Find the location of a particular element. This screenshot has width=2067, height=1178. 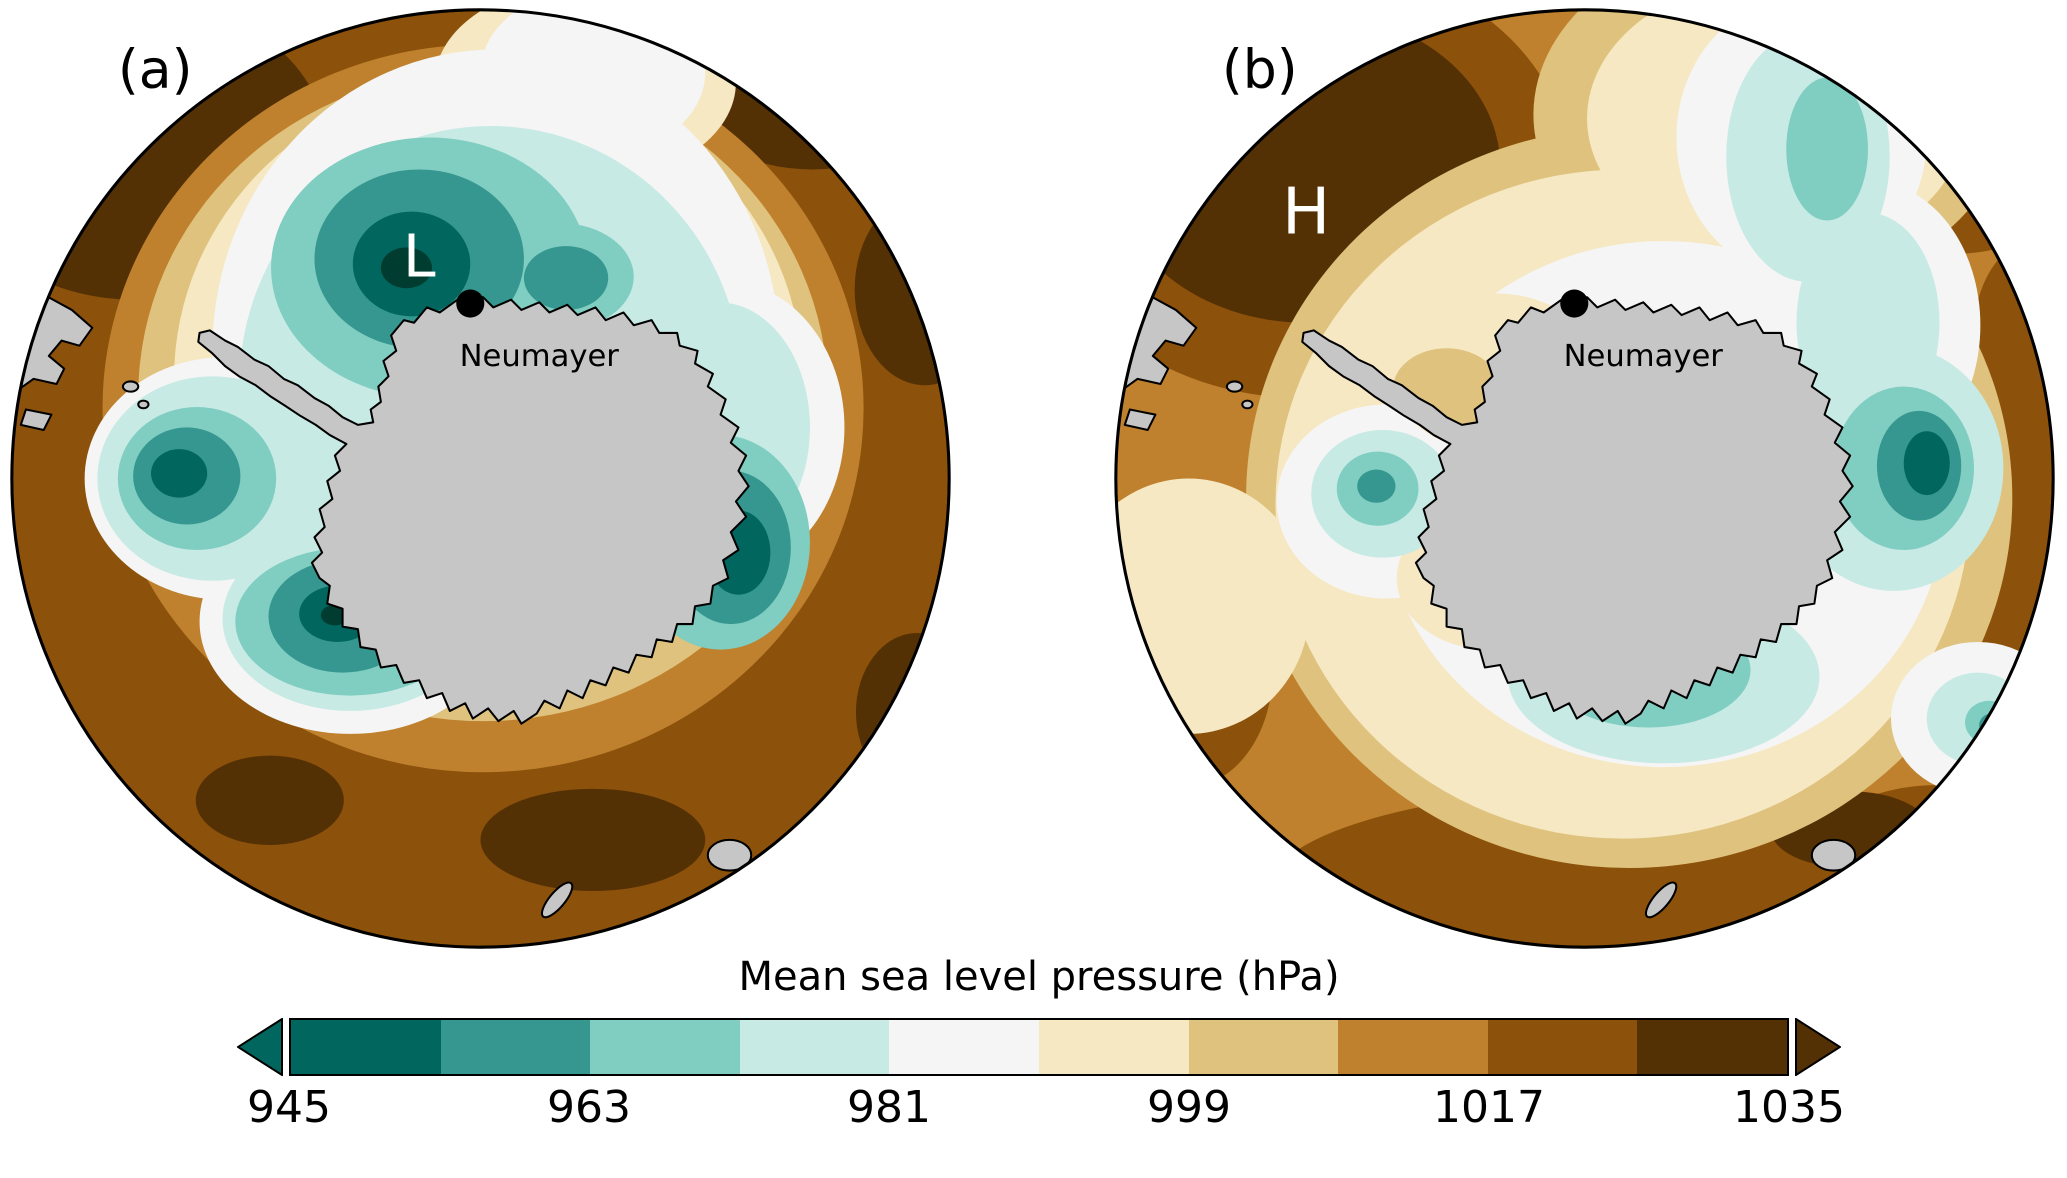

colorbar-title: Mean sea level pressure (hPa) is located at coordinates (1039, 977).